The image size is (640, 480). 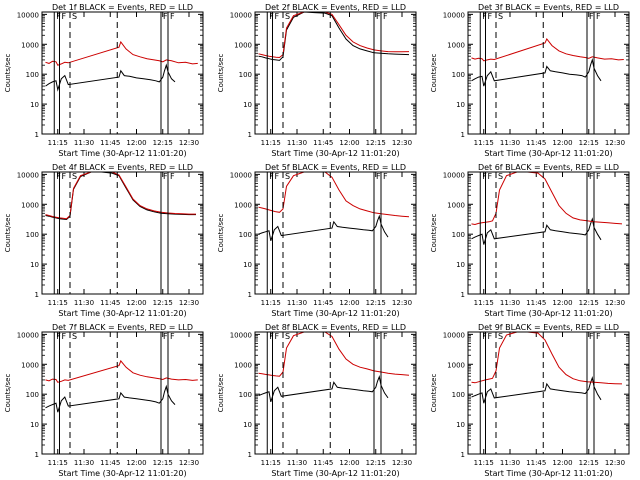 I want to click on x-tick-label: 11:15, so click(x=58, y=143).